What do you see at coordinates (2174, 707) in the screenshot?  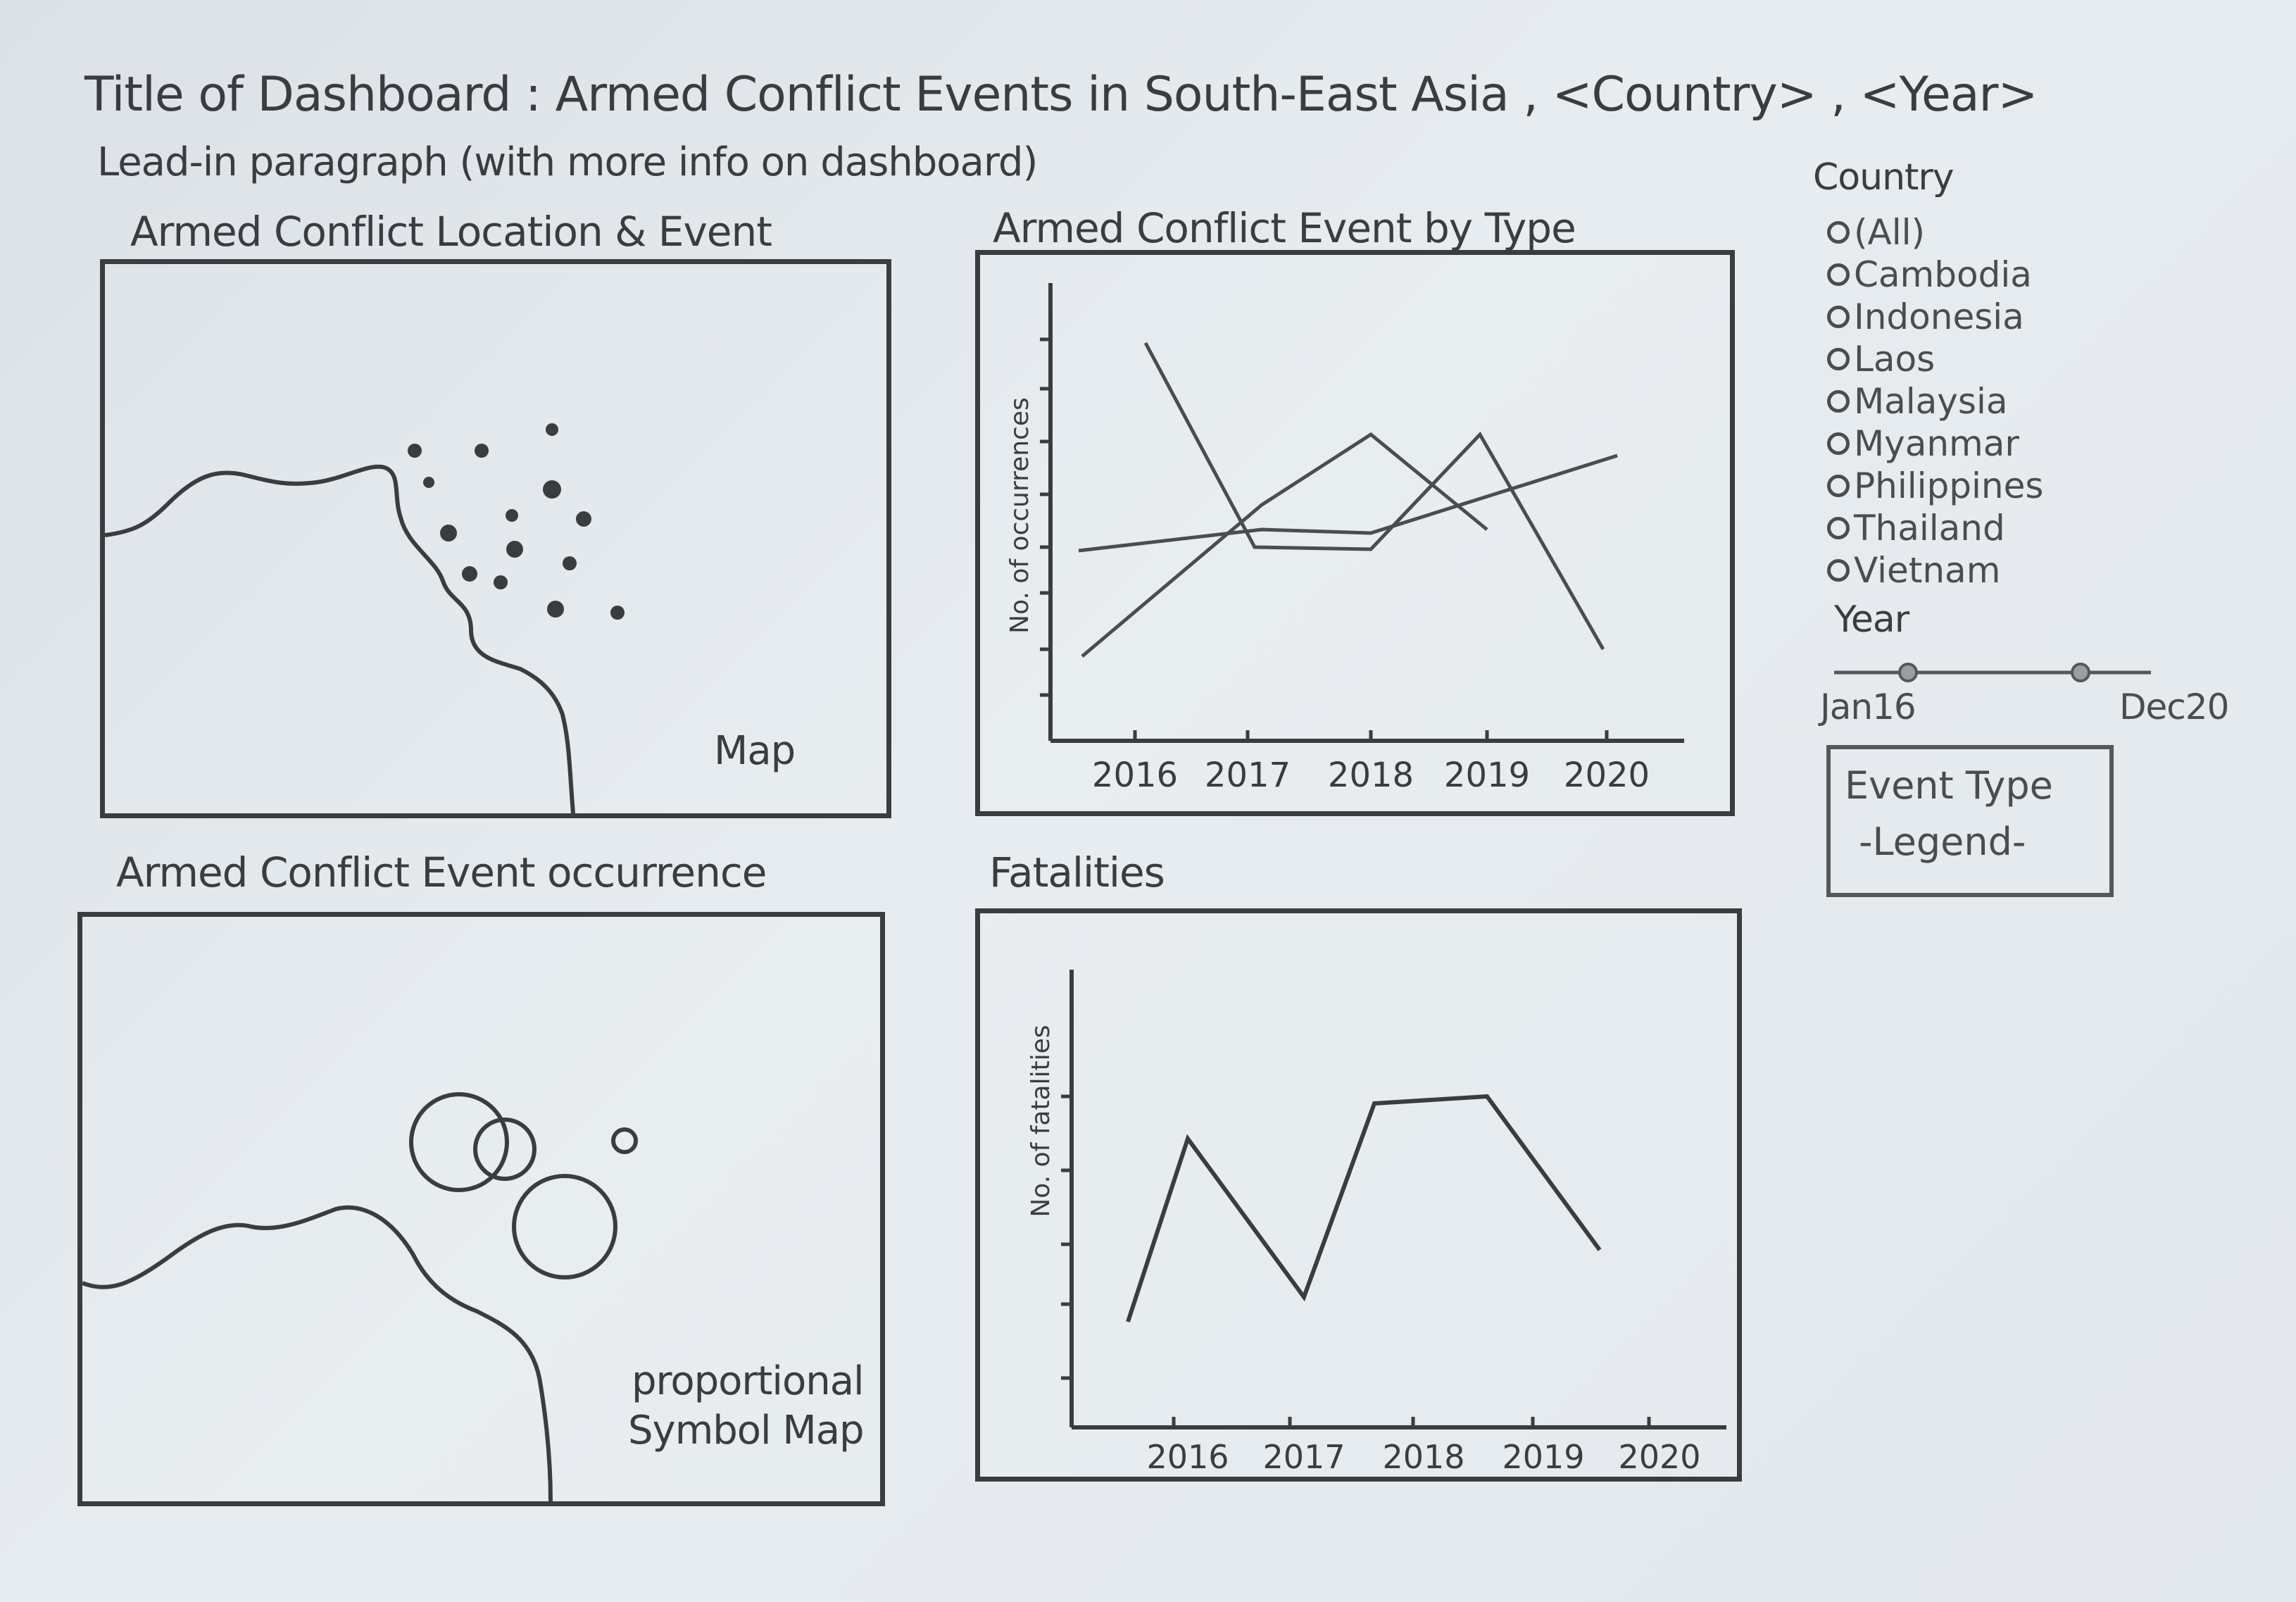 I see `year-end-label: Dec20` at bounding box center [2174, 707].